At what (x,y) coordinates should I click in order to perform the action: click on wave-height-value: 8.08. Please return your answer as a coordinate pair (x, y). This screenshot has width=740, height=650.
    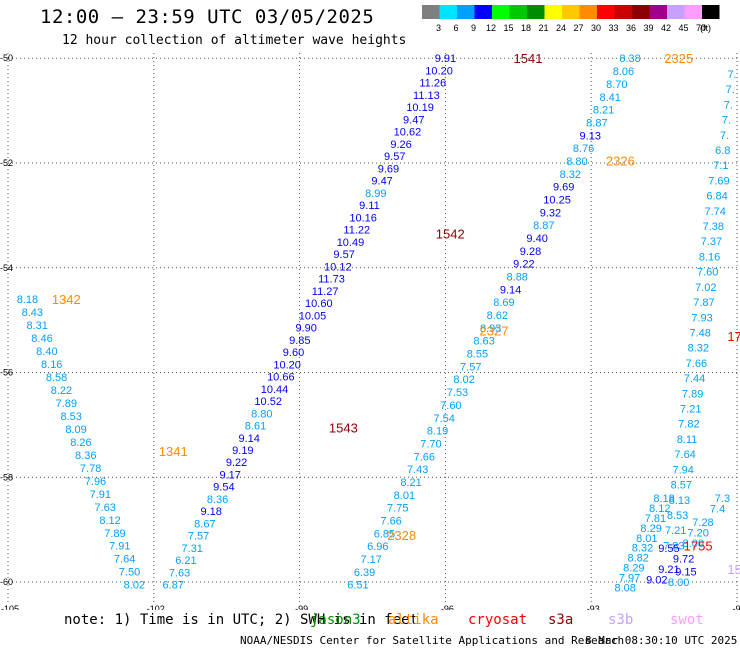
    Looking at the image, I should click on (625, 588).